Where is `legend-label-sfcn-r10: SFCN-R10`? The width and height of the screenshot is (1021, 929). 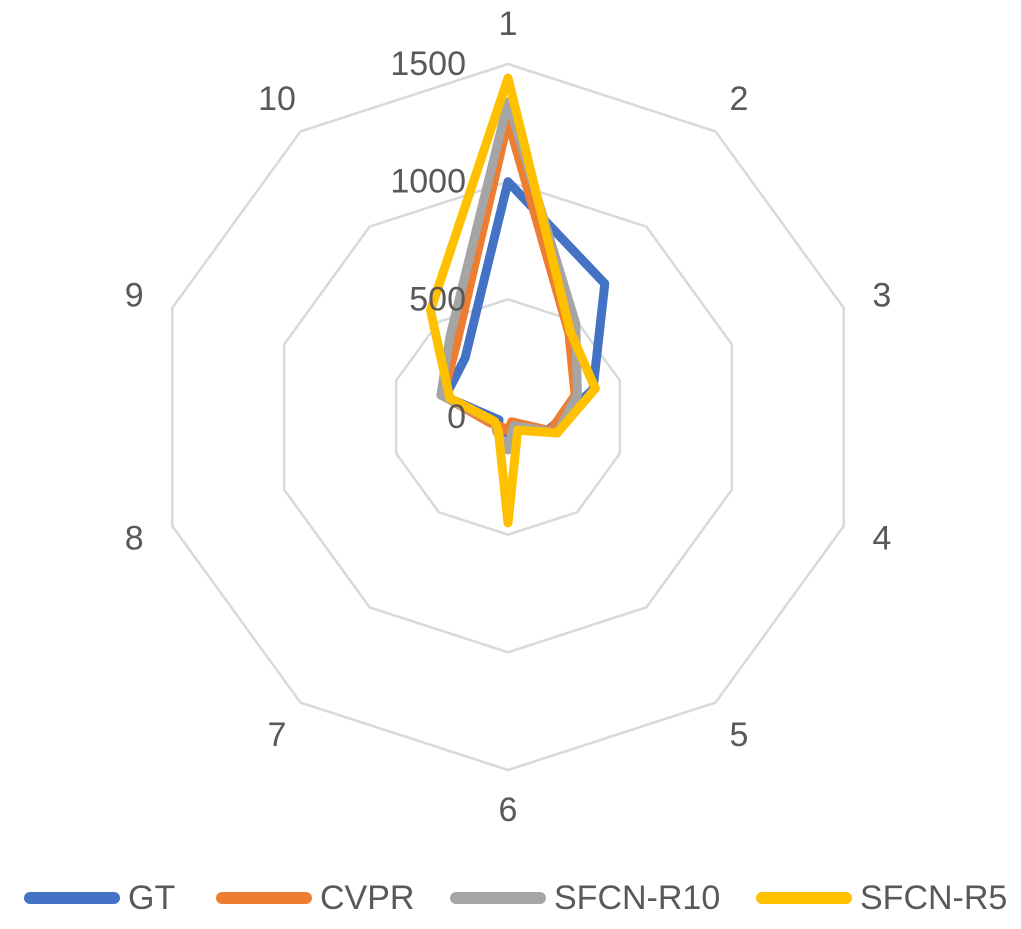
legend-label-sfcn-r10: SFCN-R10 is located at coordinates (637, 897).